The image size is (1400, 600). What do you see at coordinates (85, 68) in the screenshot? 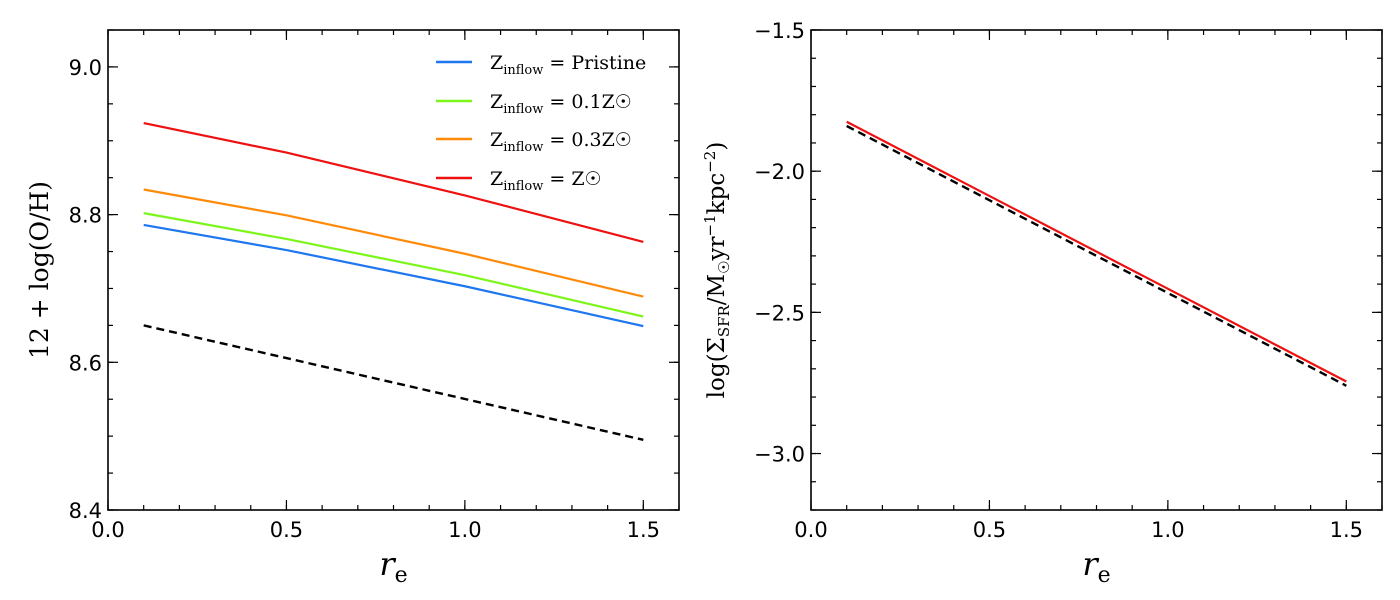
I see `y-tick-label: 9.0` at bounding box center [85, 68].